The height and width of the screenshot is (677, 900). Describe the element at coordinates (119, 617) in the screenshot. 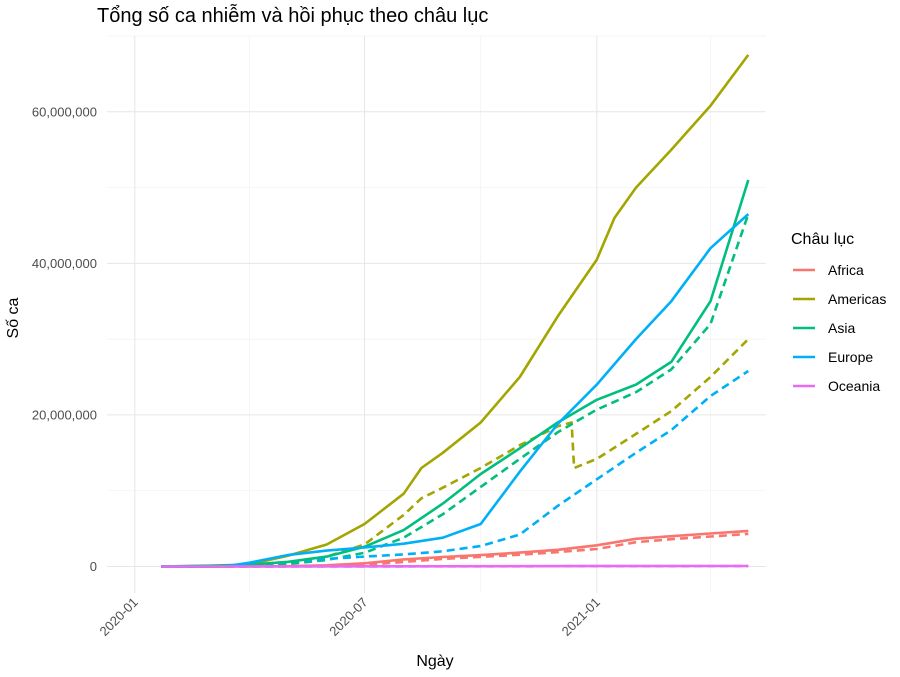

I see `x-tick-label: 2020-01` at that location.